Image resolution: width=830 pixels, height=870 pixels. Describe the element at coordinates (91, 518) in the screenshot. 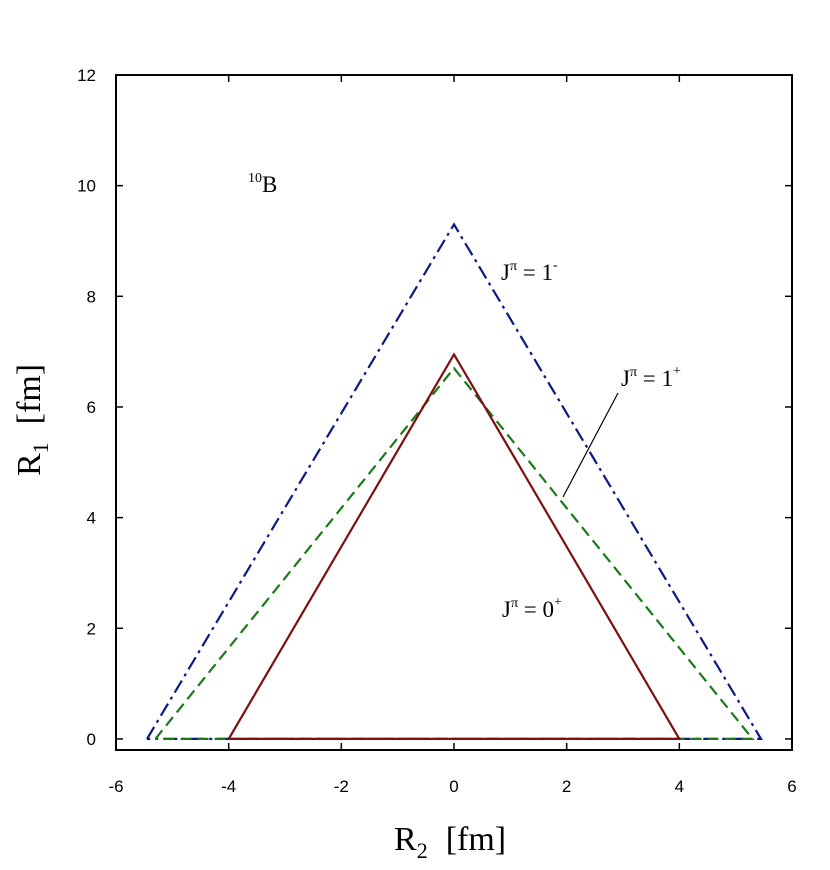

I see `y-tick-label: 4` at that location.